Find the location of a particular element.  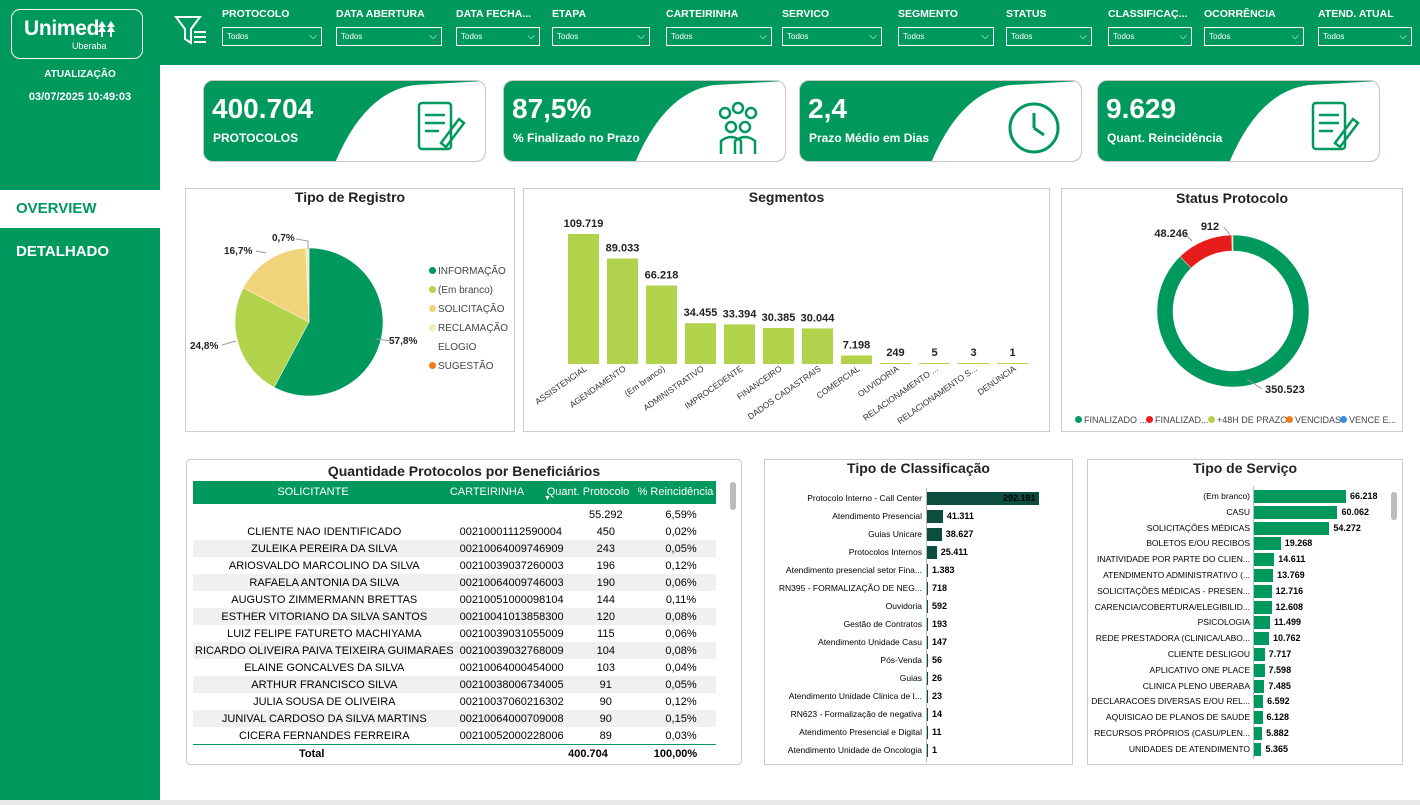

table-row: 55.292 6,59% is located at coordinates (454, 514).